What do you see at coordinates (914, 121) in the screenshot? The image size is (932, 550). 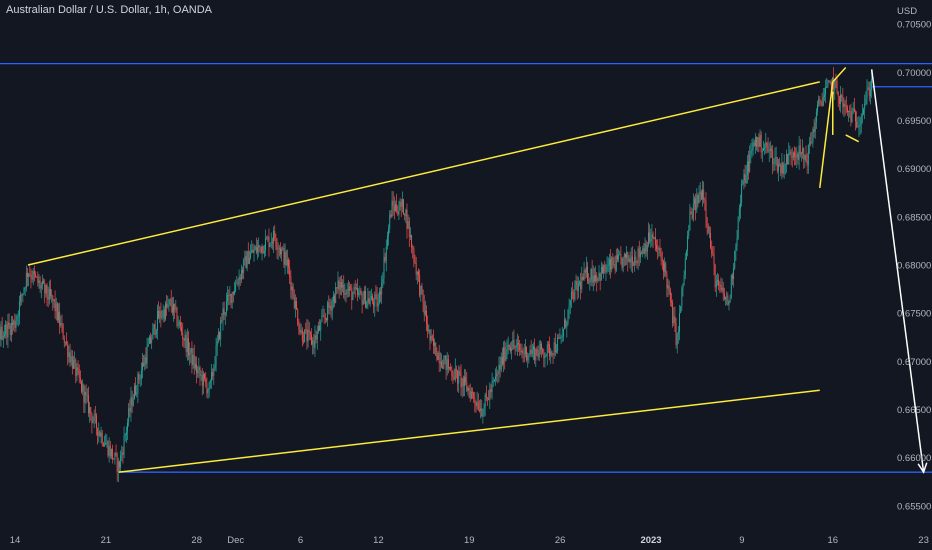 I see `y-tick-label: 0.69500` at bounding box center [914, 121].